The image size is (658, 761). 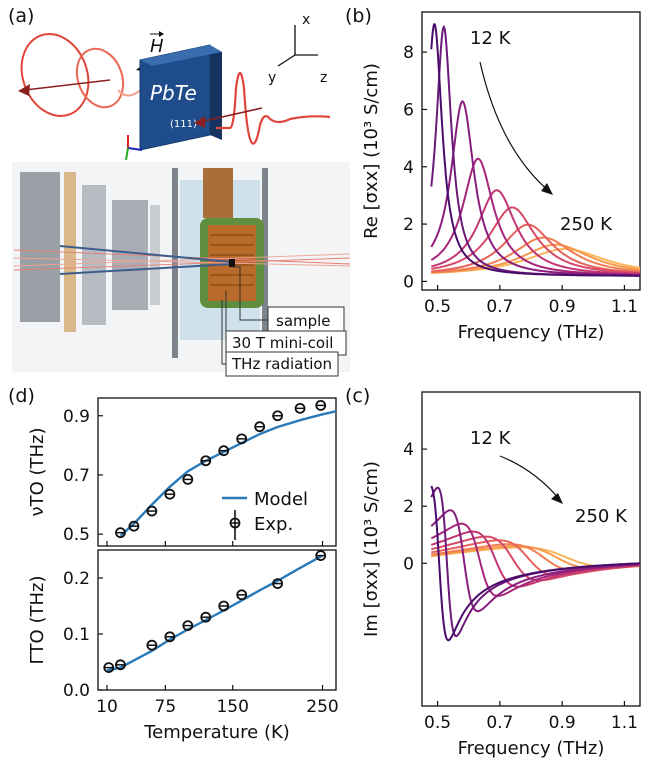 What do you see at coordinates (322, 707) in the screenshot?
I see `x-tick-label: 250` at bounding box center [322, 707].